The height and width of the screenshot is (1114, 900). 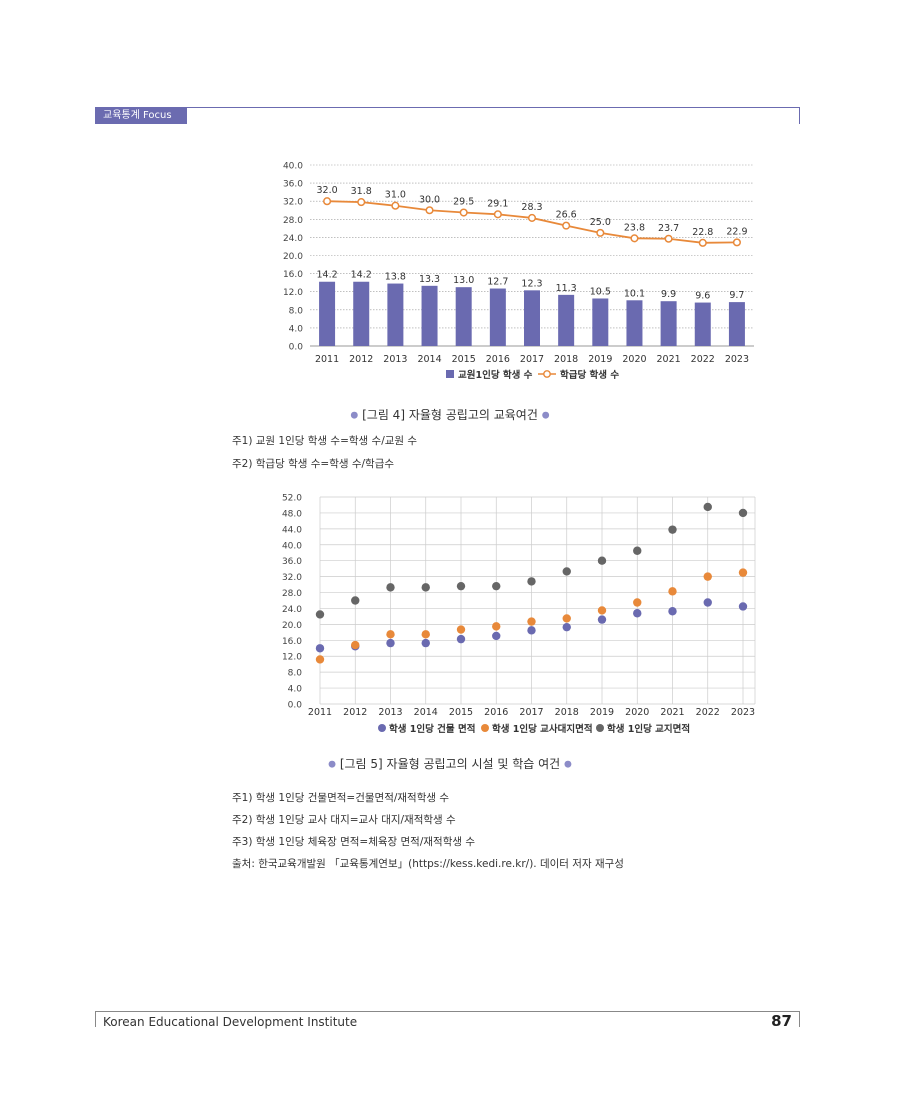 What do you see at coordinates (495, 375) in the screenshot?
I see `legend-label-bar: 교원1인당 학생 수` at bounding box center [495, 375].